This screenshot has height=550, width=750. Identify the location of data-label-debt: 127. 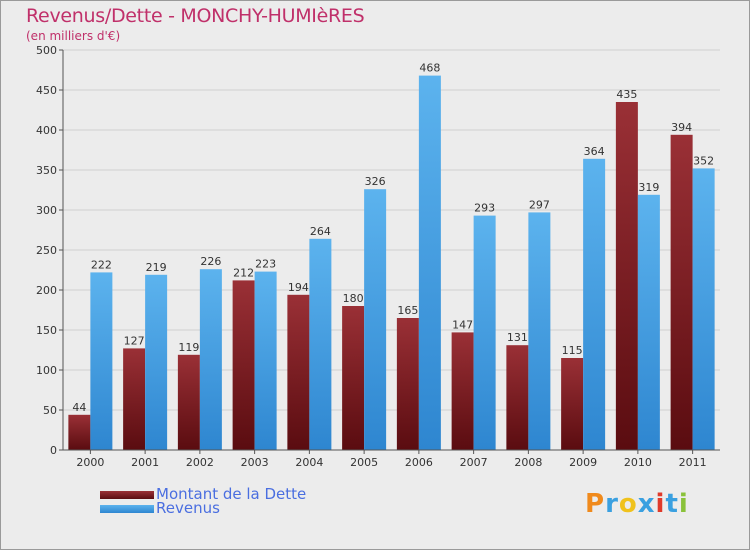
(134, 340).